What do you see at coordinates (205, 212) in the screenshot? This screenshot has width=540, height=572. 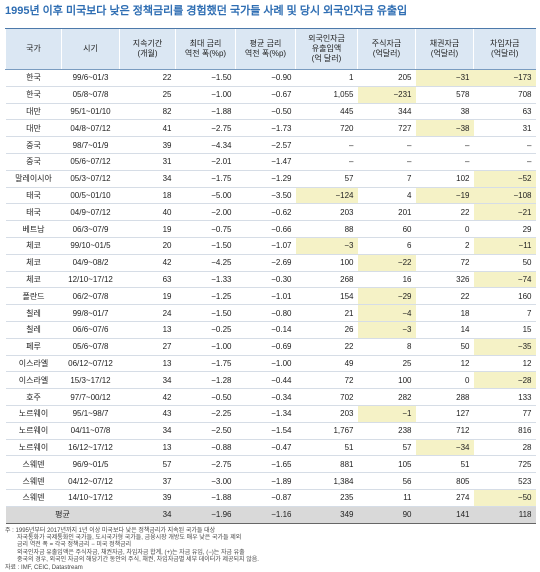 I see `table-cell: −2.00` at bounding box center [205, 212].